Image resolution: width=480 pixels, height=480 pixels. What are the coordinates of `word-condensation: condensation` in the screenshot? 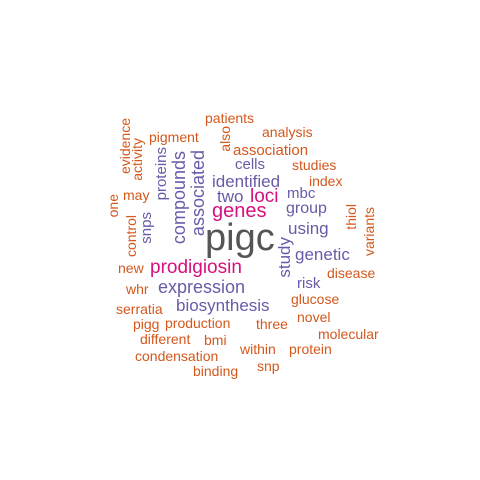 It's located at (177, 356).